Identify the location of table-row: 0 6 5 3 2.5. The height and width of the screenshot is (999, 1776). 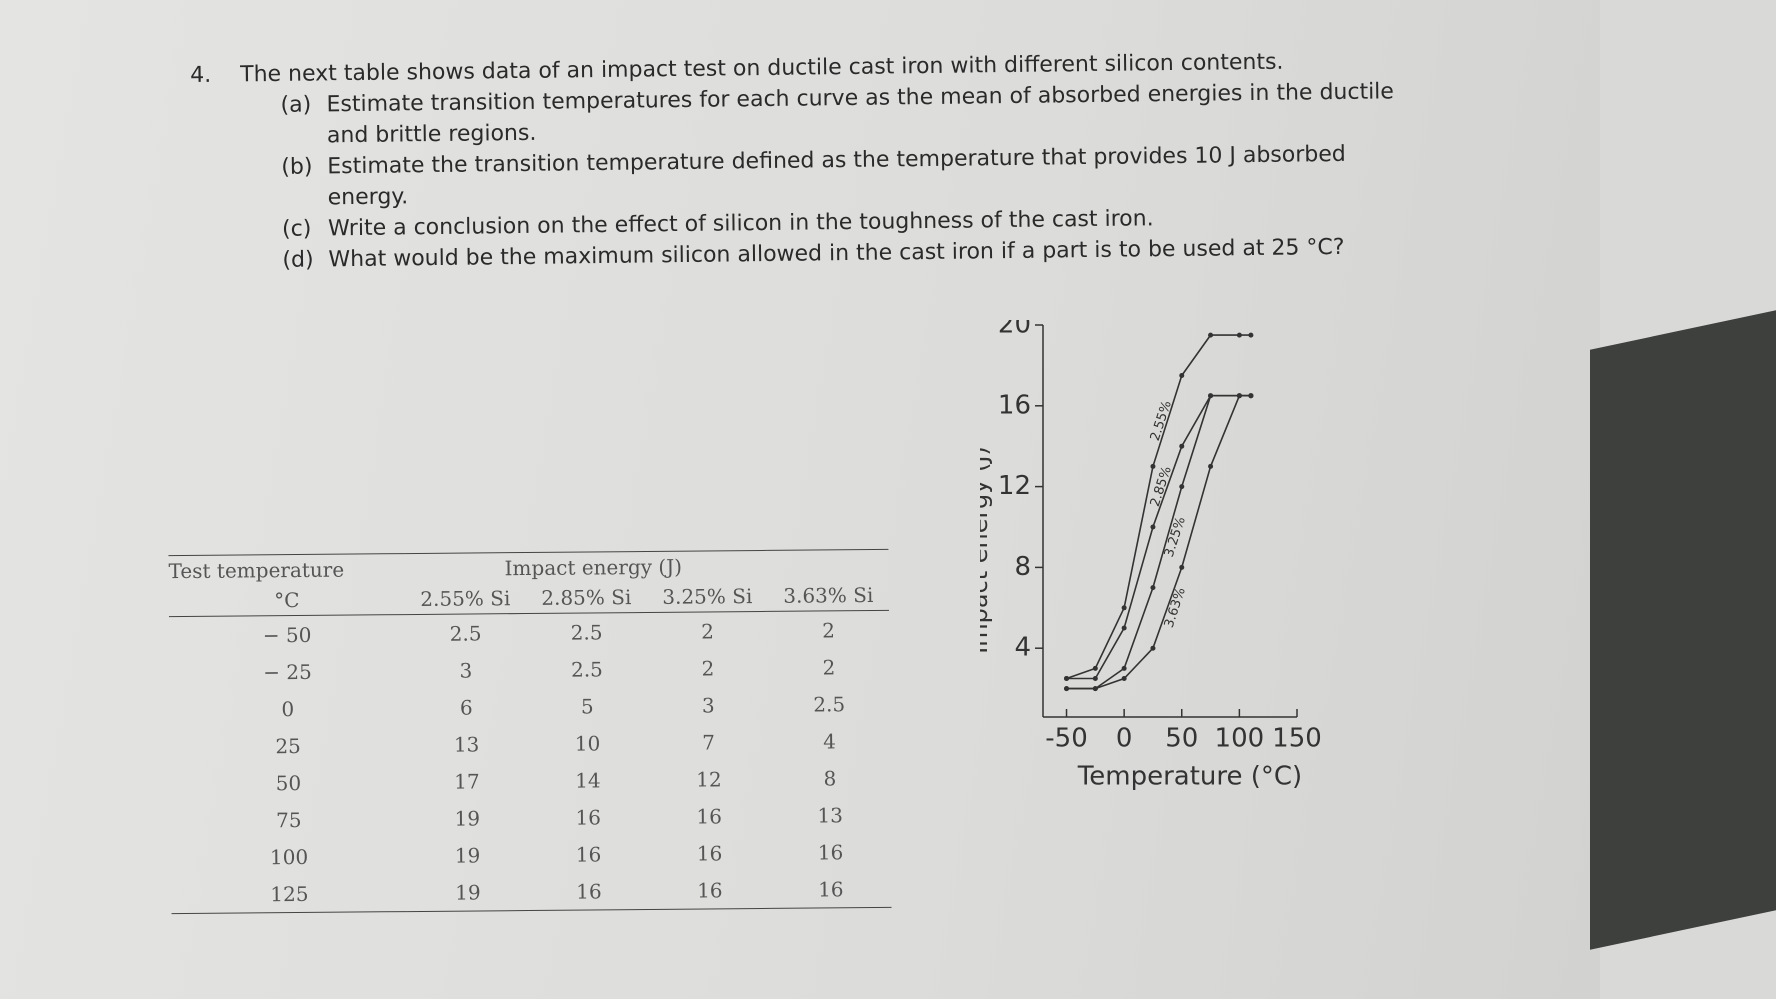
(530, 706).